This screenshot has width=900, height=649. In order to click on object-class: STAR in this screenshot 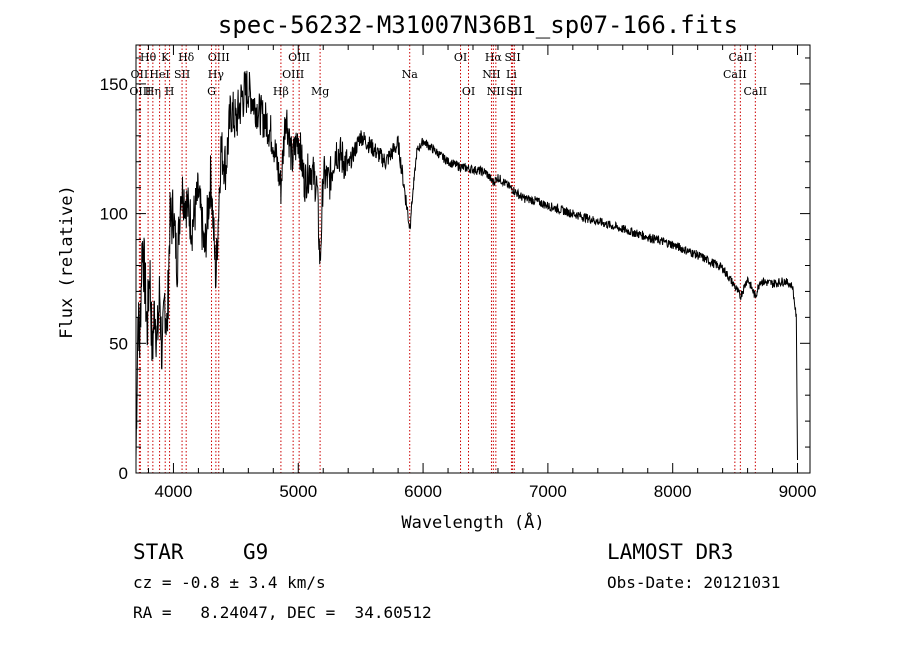, I will do `click(158, 552)`.